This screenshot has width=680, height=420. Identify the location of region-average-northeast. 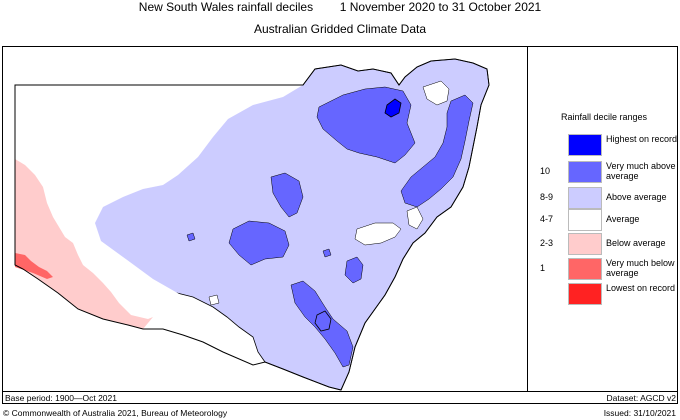
(436, 93).